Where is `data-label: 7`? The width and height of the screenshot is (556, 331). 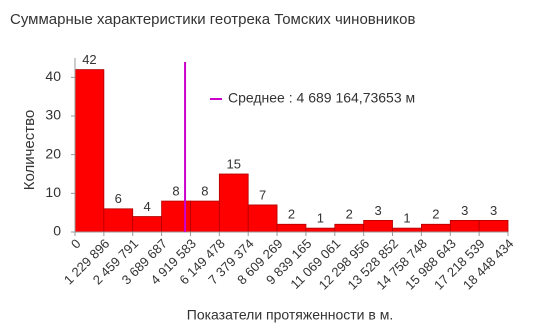
data-label: 7 is located at coordinates (262, 194).